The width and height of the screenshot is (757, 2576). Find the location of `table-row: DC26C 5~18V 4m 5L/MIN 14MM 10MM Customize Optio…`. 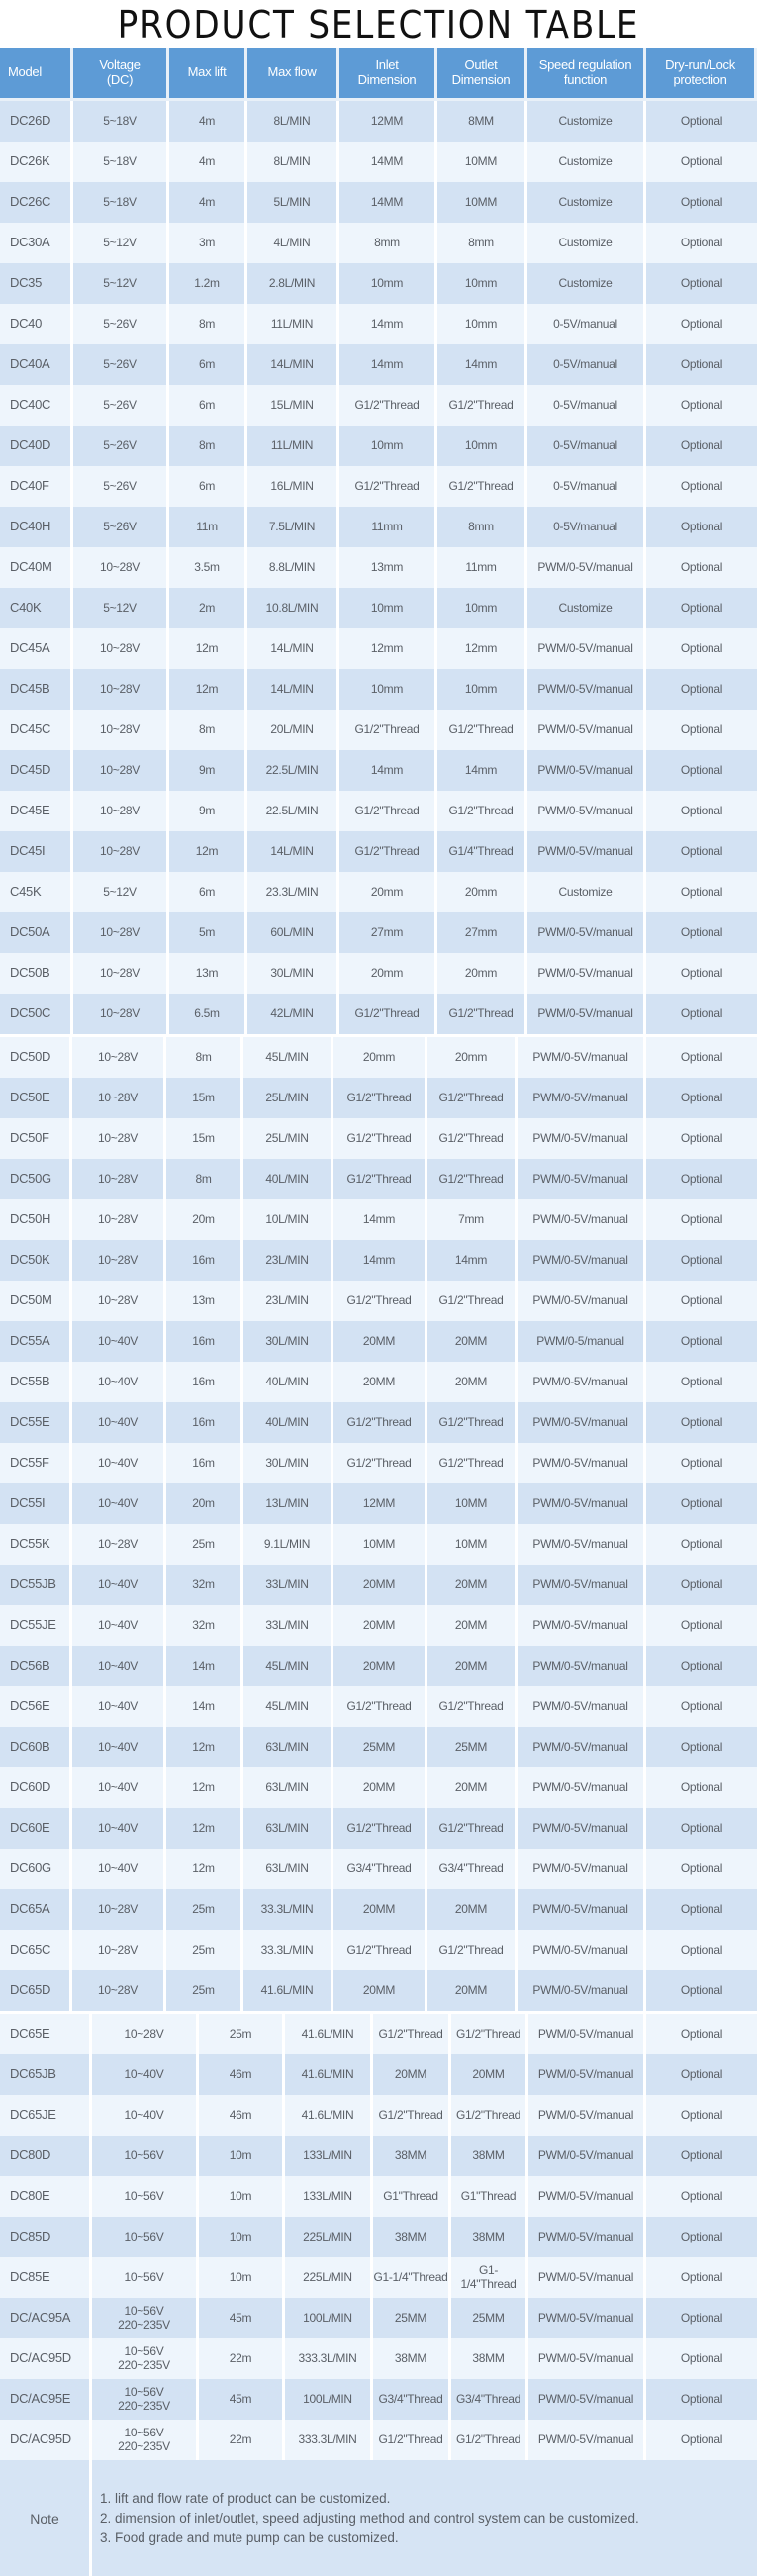

table-row: DC26C 5~18V 4m 5L/MIN 14MM 10MM Customize Optio… is located at coordinates (378, 202).